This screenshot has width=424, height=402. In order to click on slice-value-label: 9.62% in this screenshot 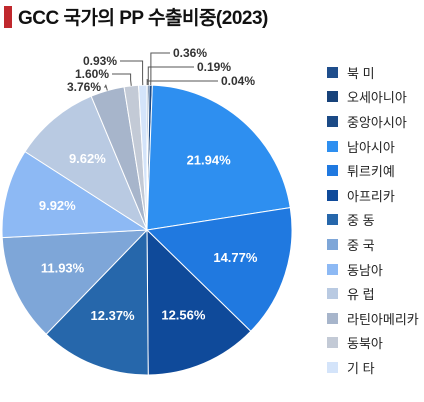, I will do `click(87, 158)`.